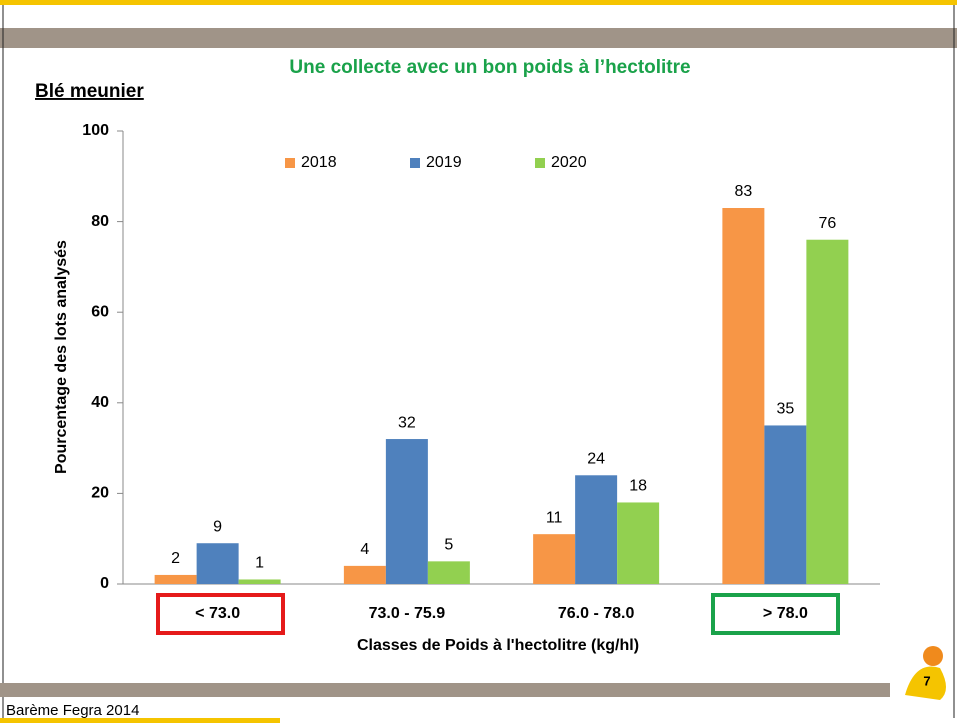 This screenshot has width=957, height=723. I want to click on top-stripe, so click(478, 2).